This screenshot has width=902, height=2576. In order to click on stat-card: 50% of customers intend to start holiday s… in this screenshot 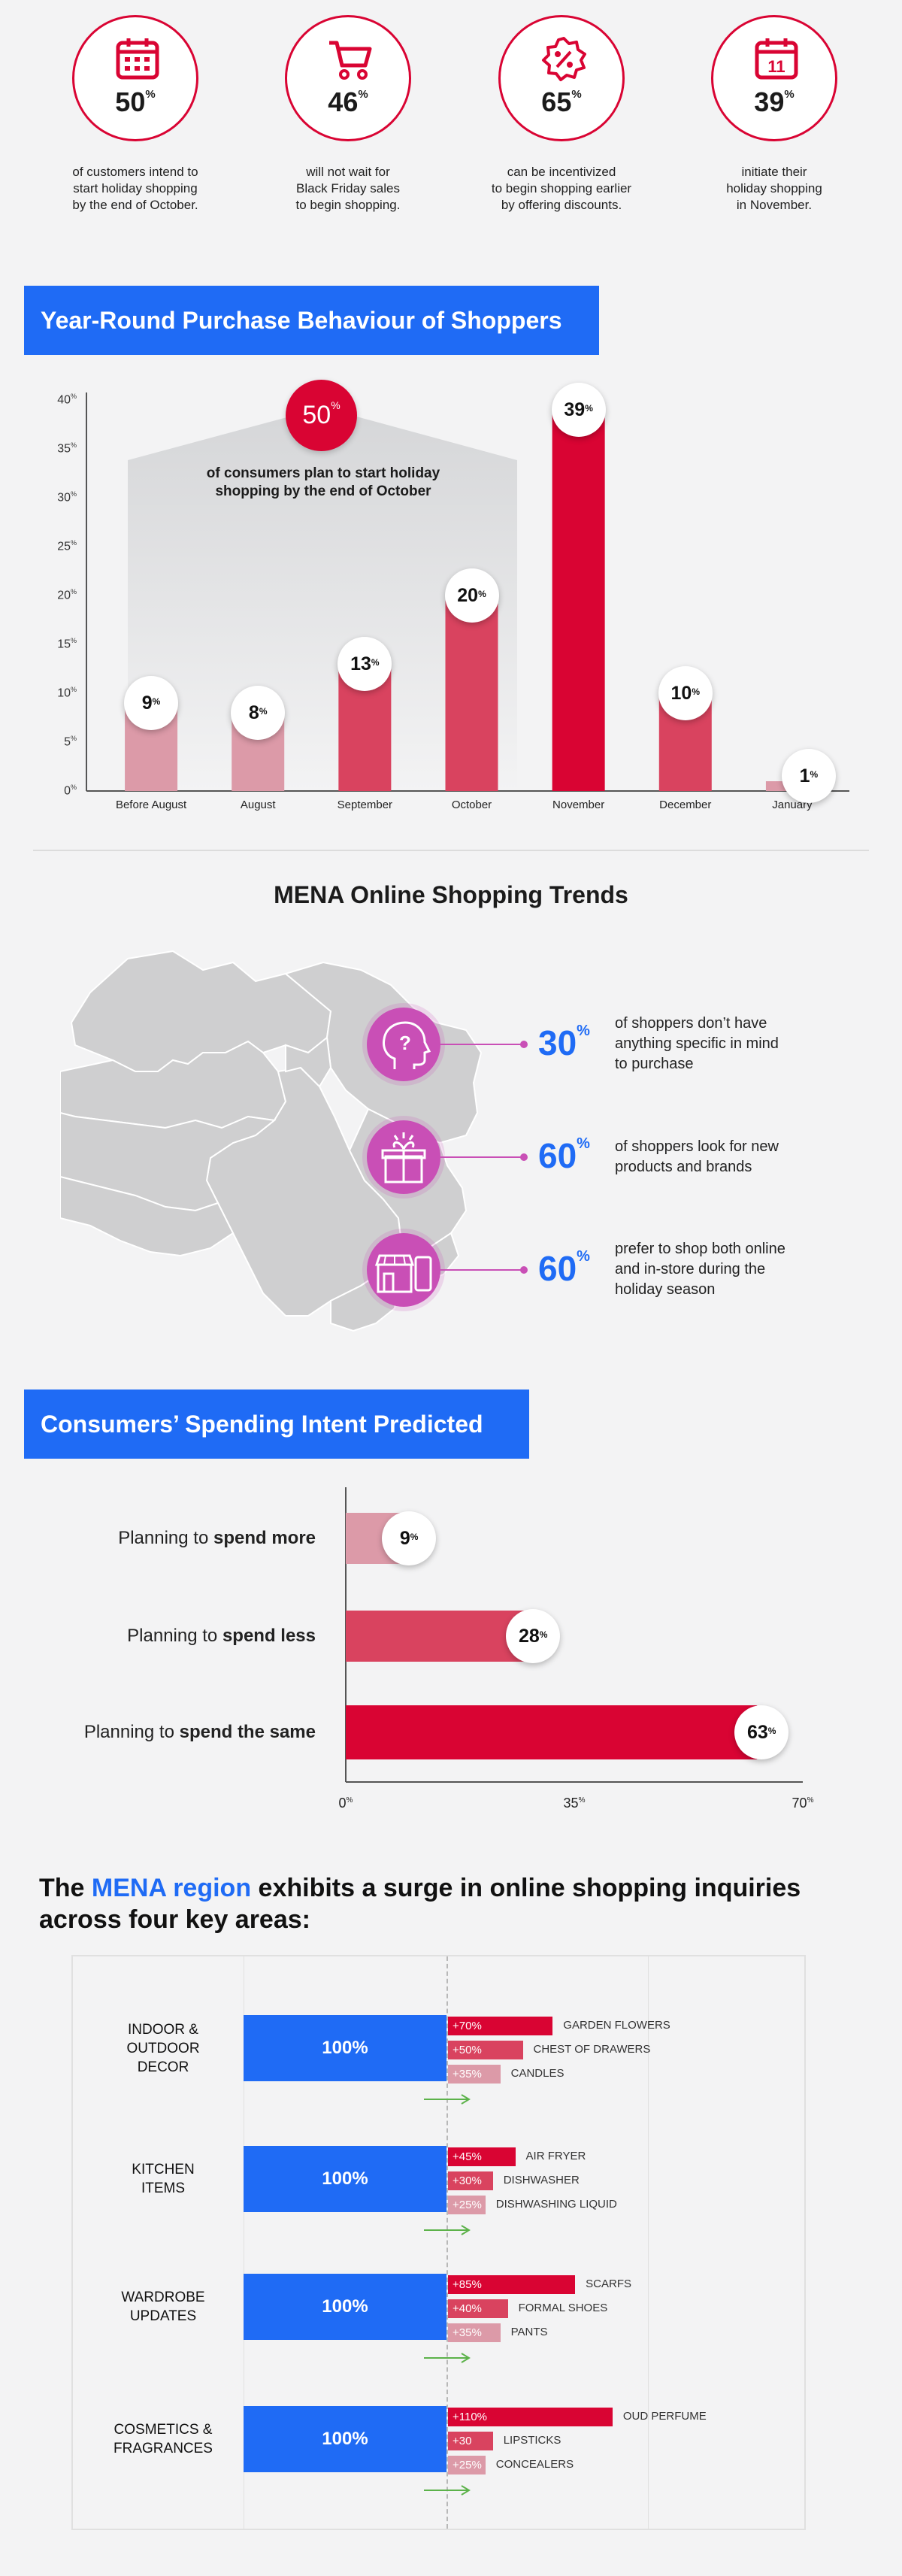, I will do `click(135, 114)`.